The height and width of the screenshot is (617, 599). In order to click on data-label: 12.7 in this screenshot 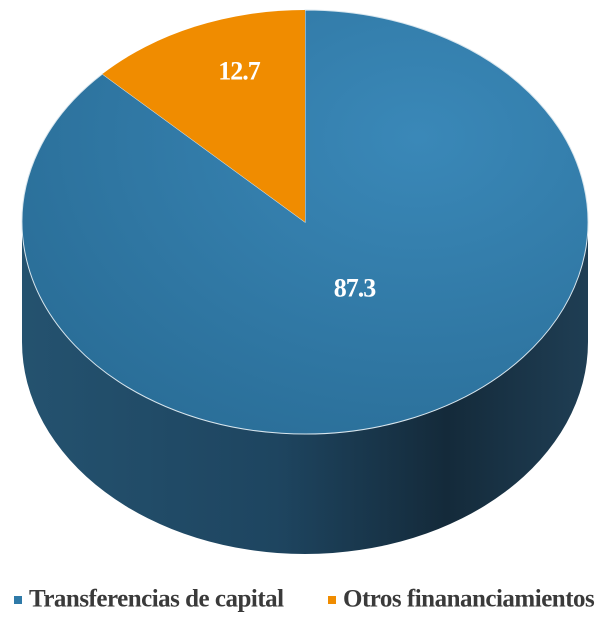, I will do `click(239, 71)`.